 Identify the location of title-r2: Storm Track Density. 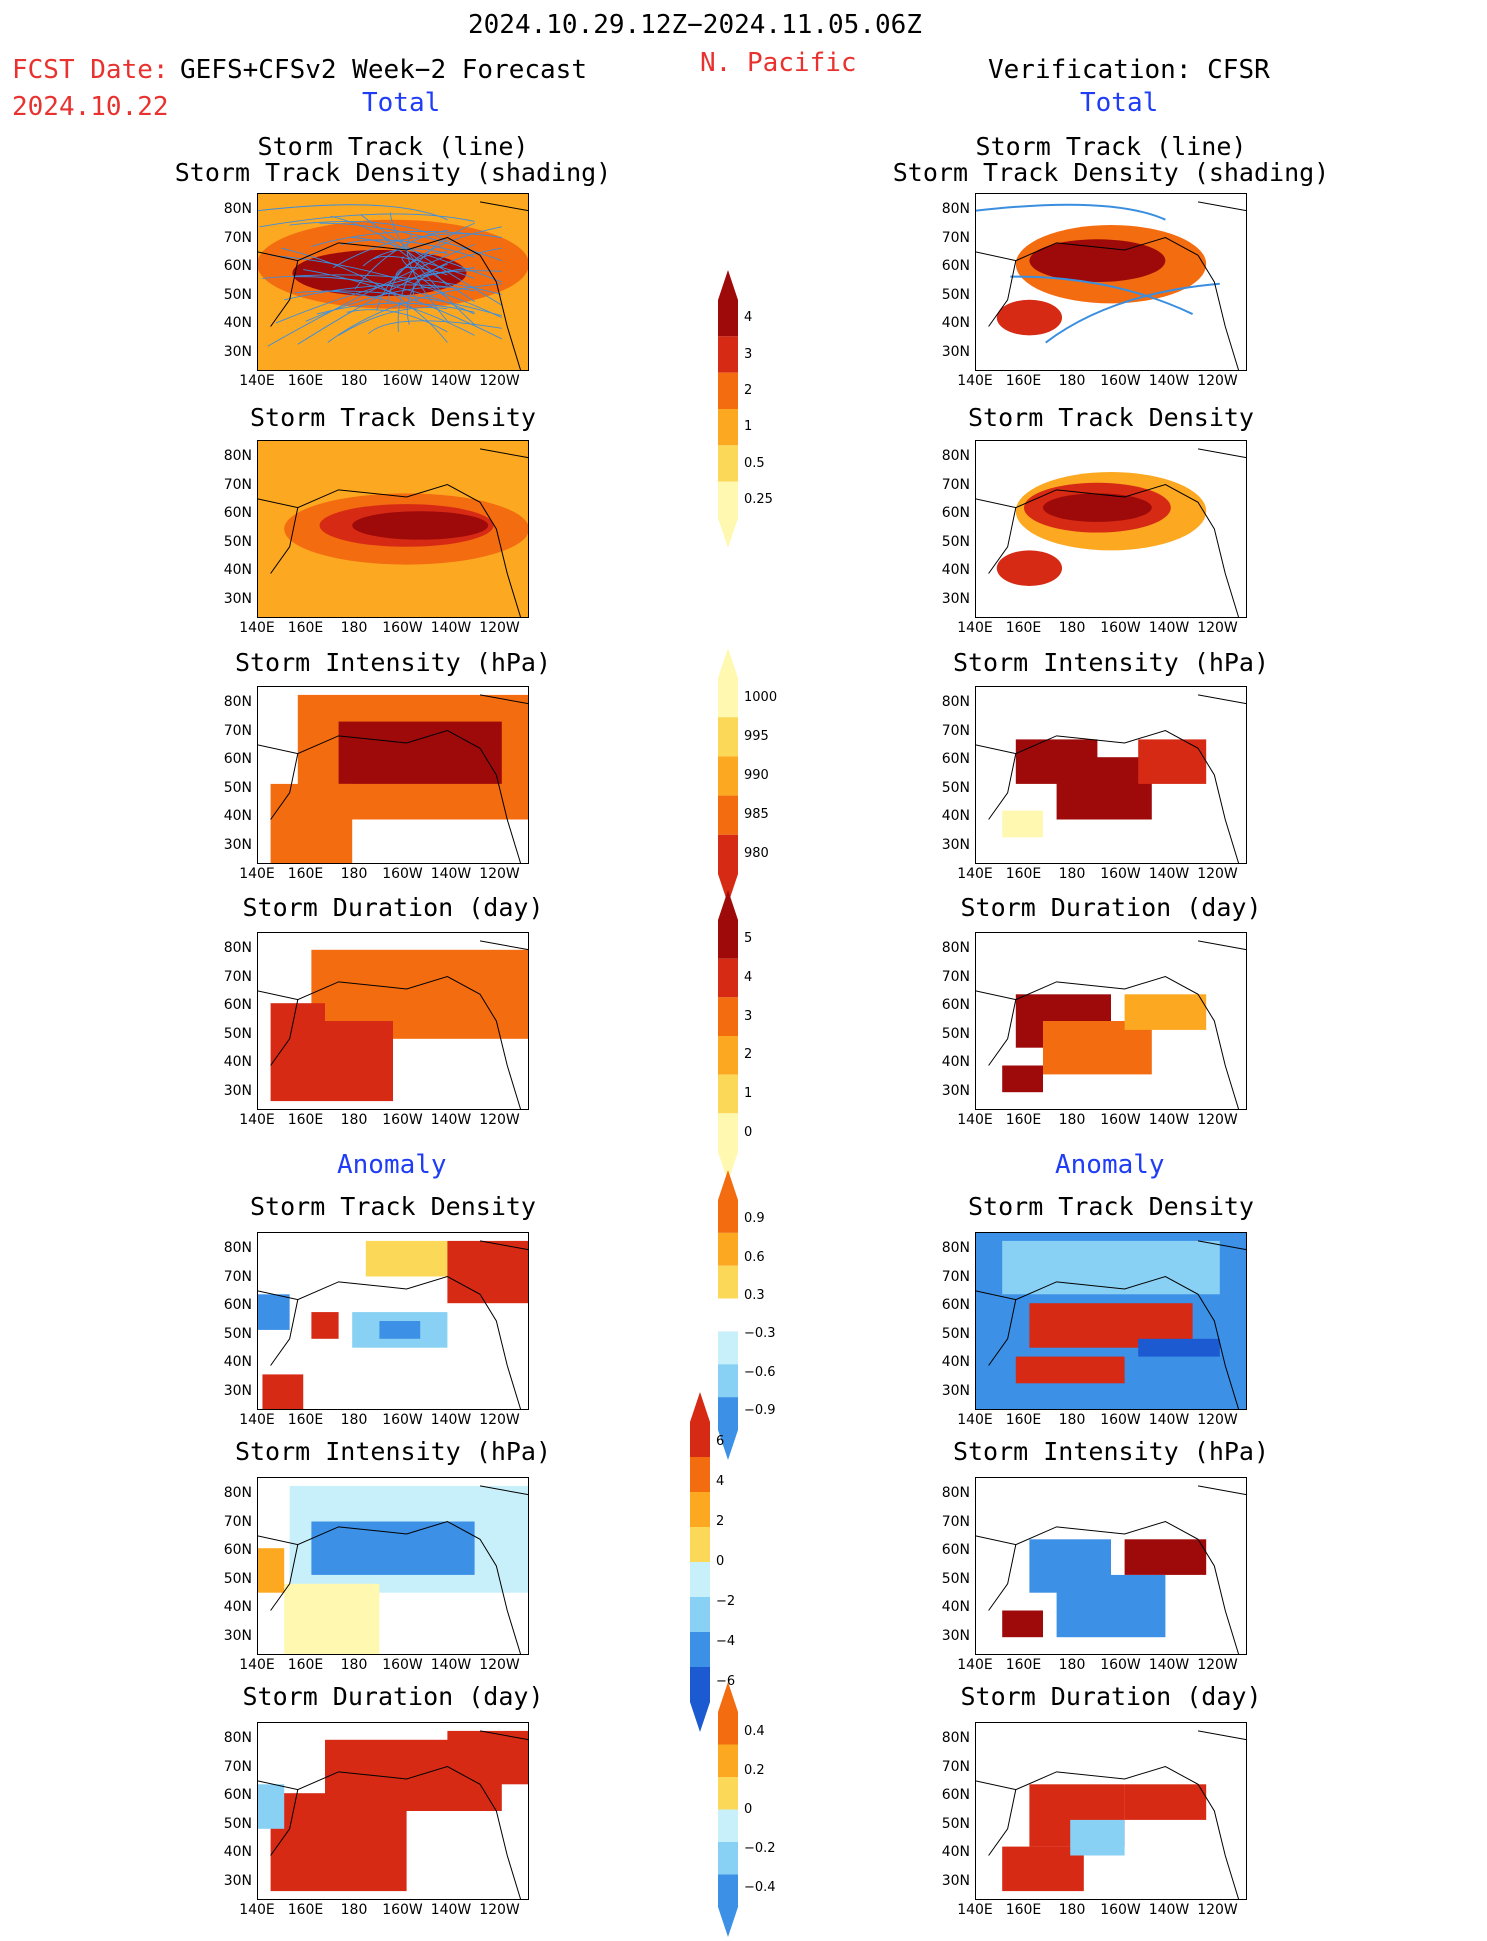
(1111, 417).